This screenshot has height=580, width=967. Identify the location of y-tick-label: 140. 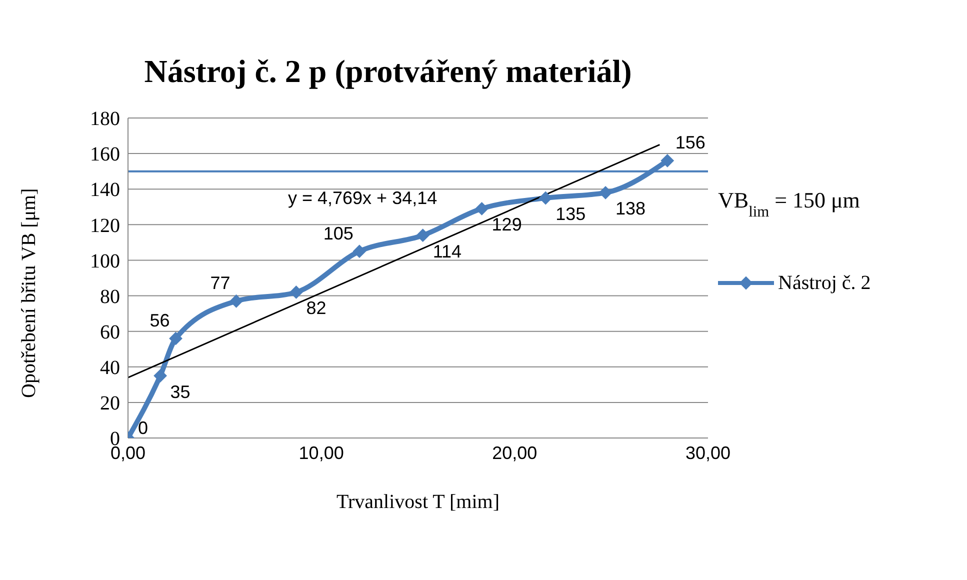
(105, 190).